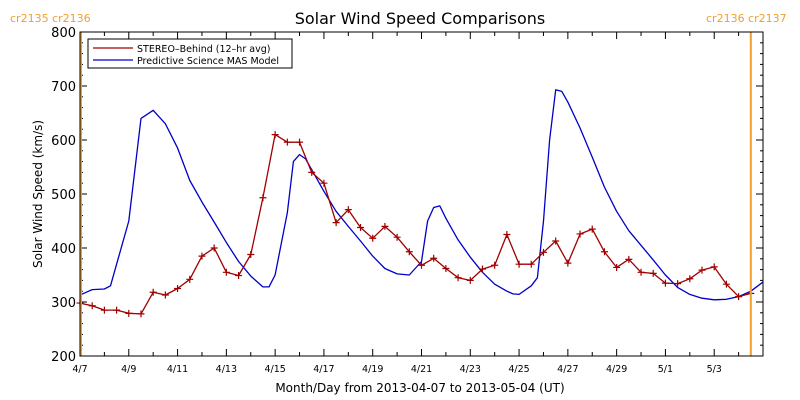 The height and width of the screenshot is (400, 800). Describe the element at coordinates (128, 369) in the screenshot. I see `x-tick-label: 4/9` at that location.